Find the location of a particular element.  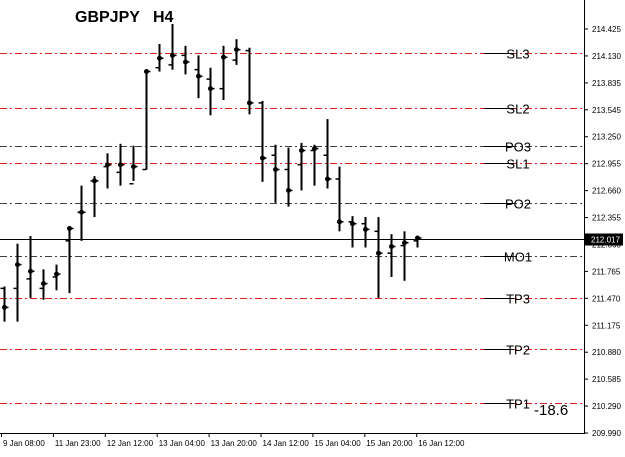

x-tick-label: 11 Jan 23:00 is located at coordinates (78, 443).